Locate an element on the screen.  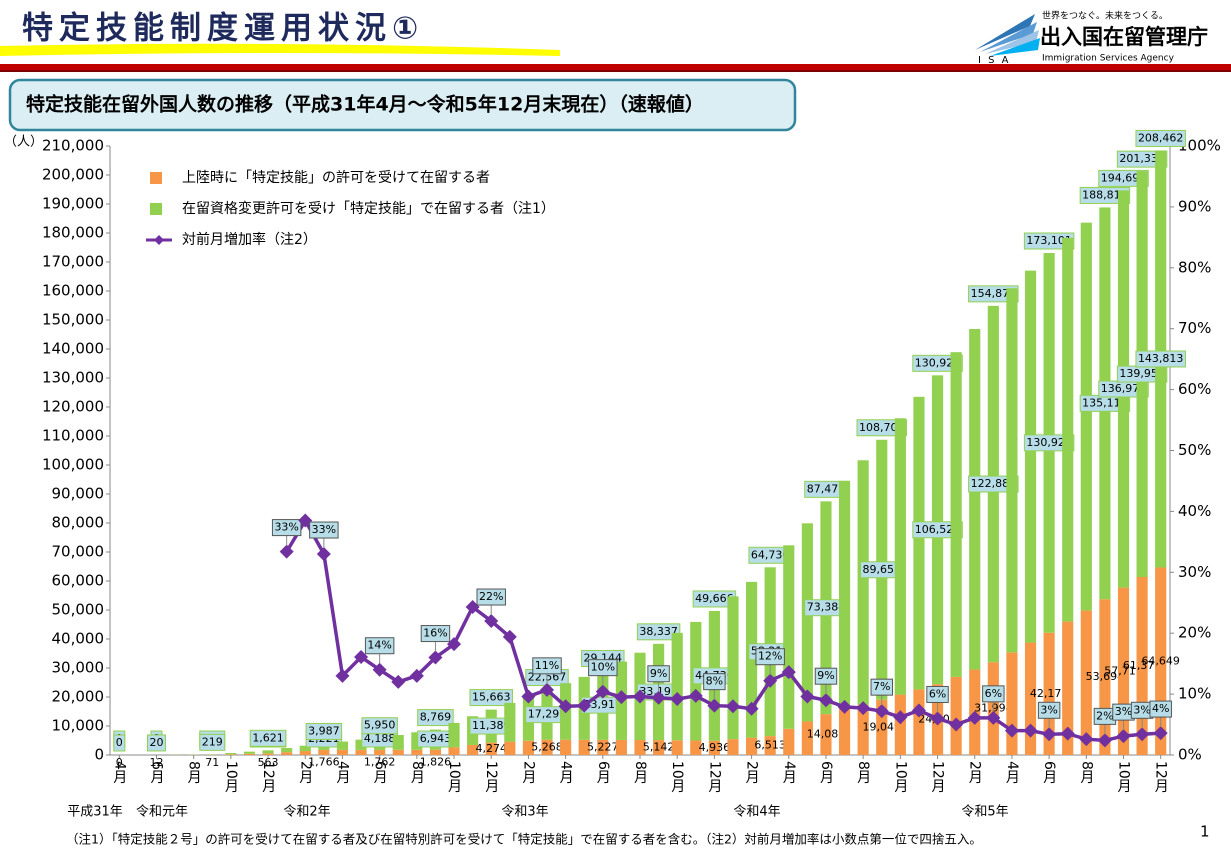
bar-label: 5,227 is located at coordinates (603, 746).